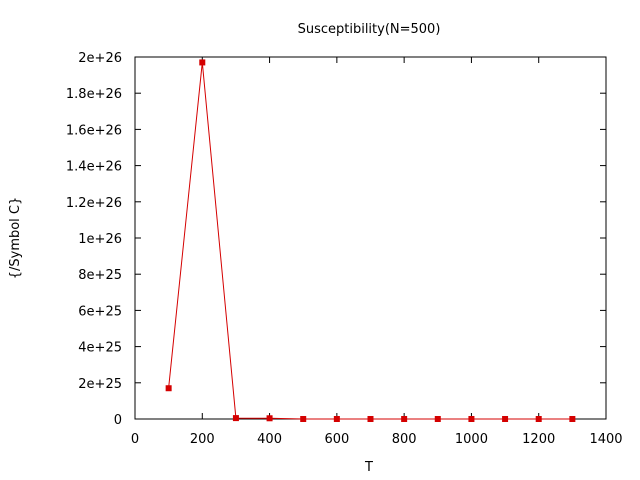 This screenshot has width=640, height=480. What do you see at coordinates (369, 29) in the screenshot?
I see `chart-title: Susceptibility(N=500)` at bounding box center [369, 29].